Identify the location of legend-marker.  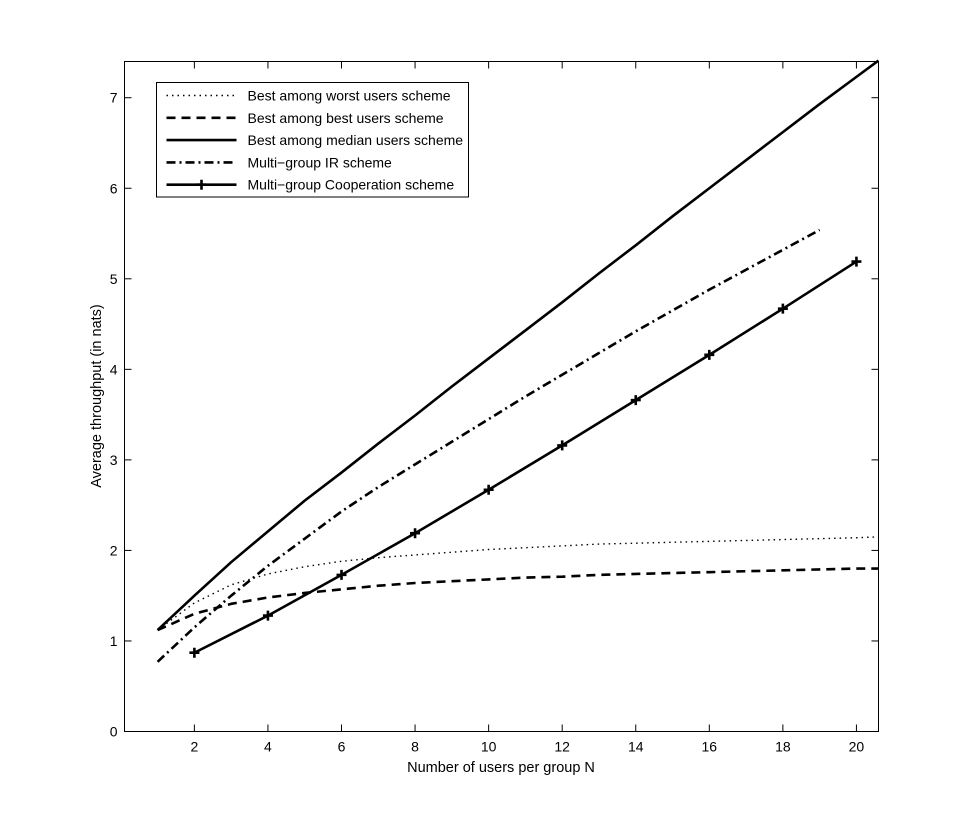
(201, 184).